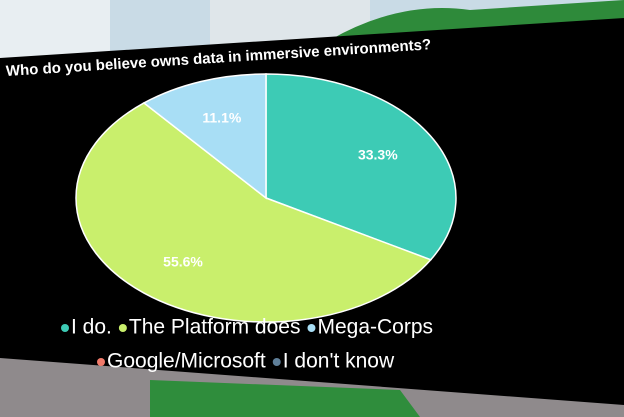 The height and width of the screenshot is (417, 624). Describe the element at coordinates (375, 327) in the screenshot. I see `legend-label: Mega-Corps` at that location.